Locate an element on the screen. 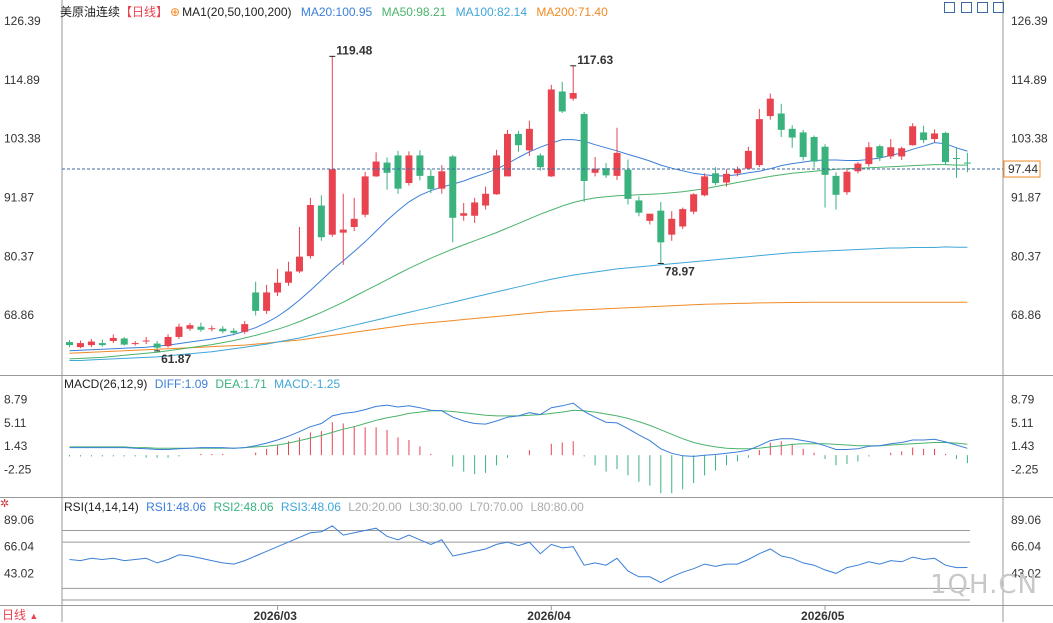 Image resolution: width=1053 pixels, height=623 pixels. current-price-tag is located at coordinates (1022, 169).